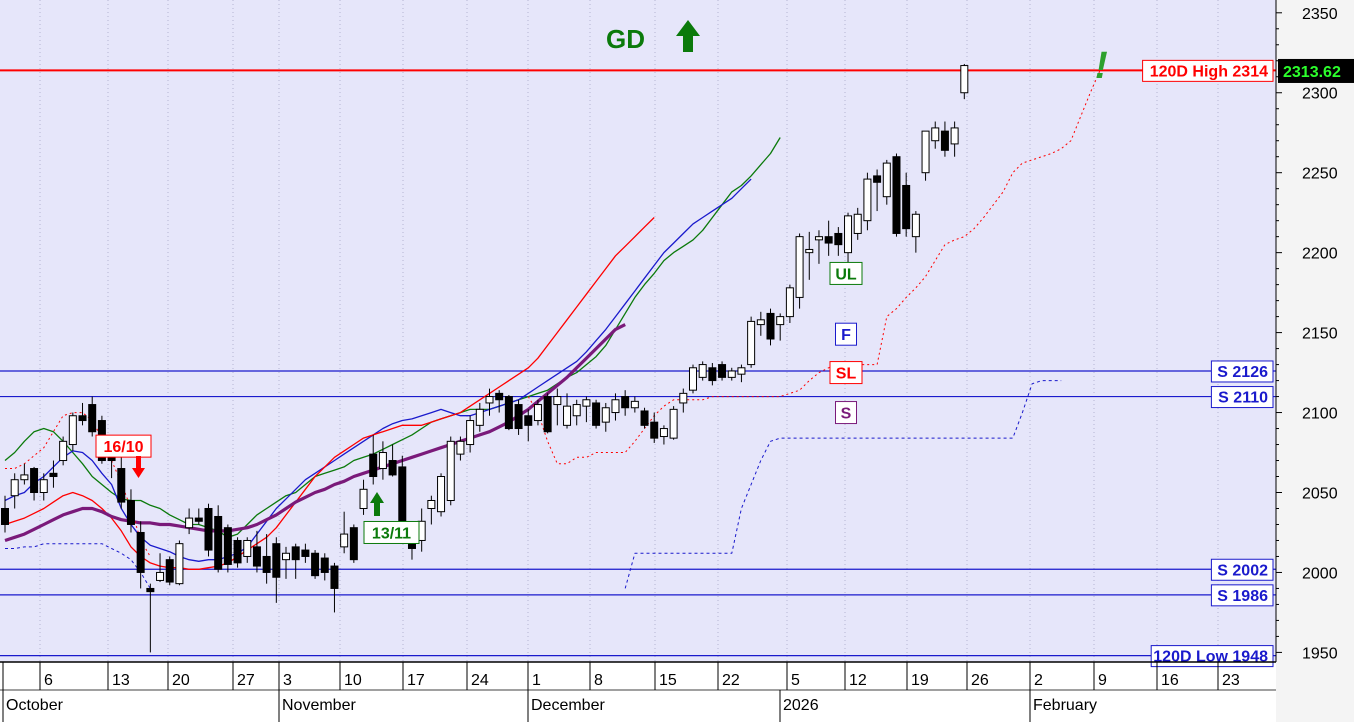 Image resolution: width=1354 pixels, height=722 pixels. Describe the element at coordinates (1101, 66) in the screenshot. I see `exclamation-mark: !` at that location.